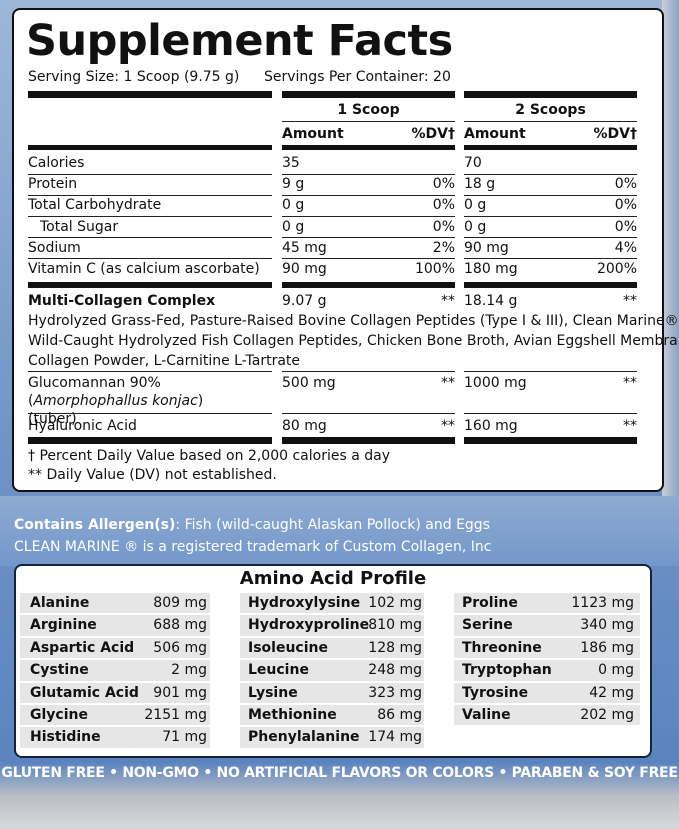  I want to click on amino-name: Lysine, so click(273, 692).